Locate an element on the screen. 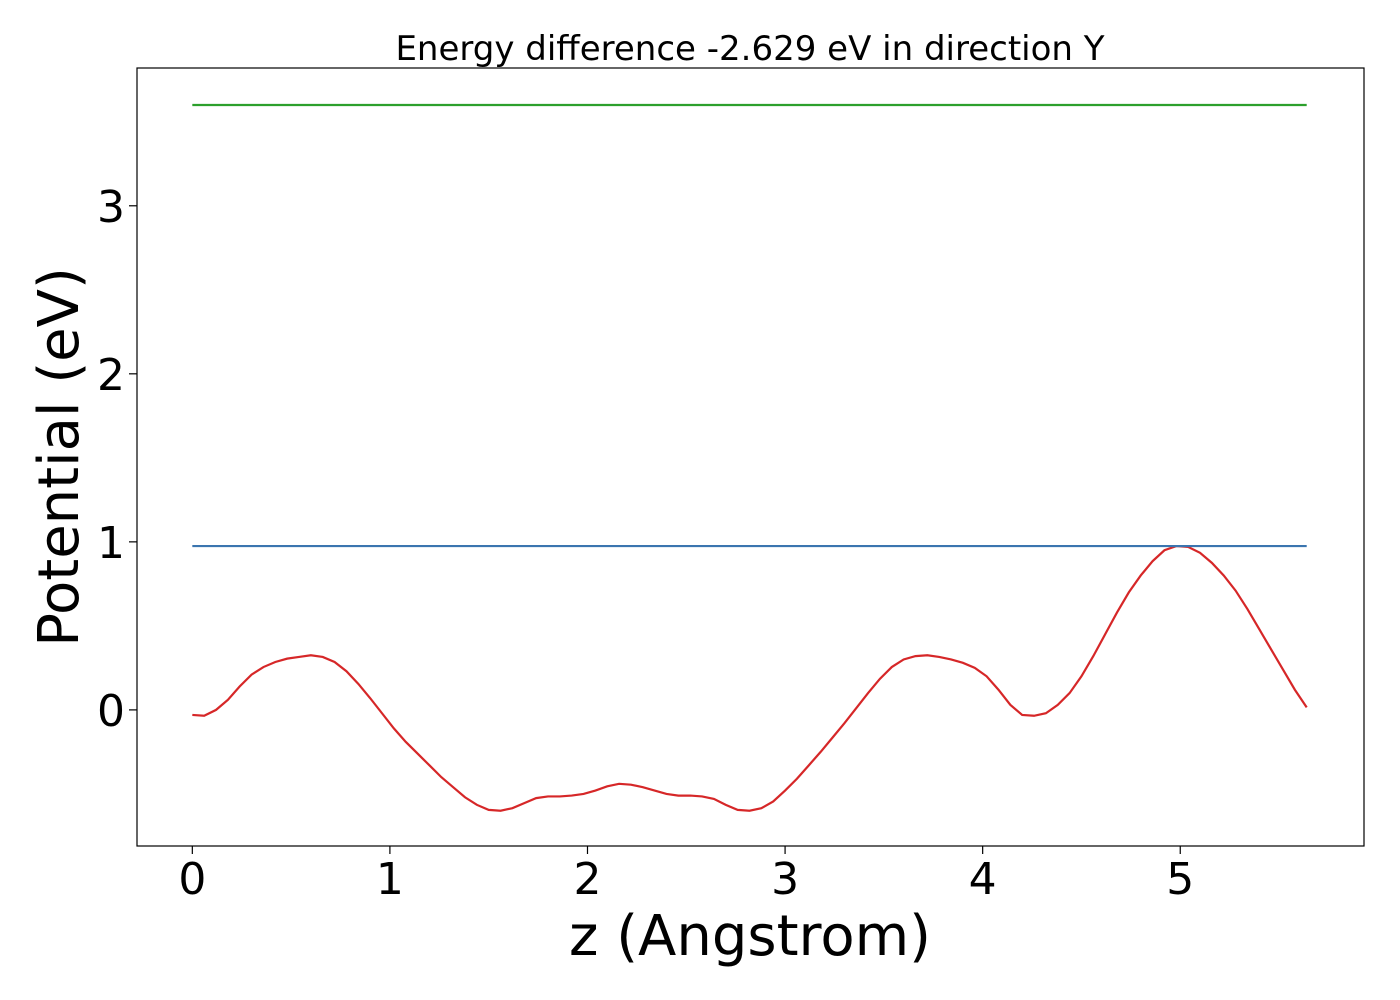 The image size is (1400, 1000). y-axis: 0 1 2 3 is located at coordinates (117, 459).